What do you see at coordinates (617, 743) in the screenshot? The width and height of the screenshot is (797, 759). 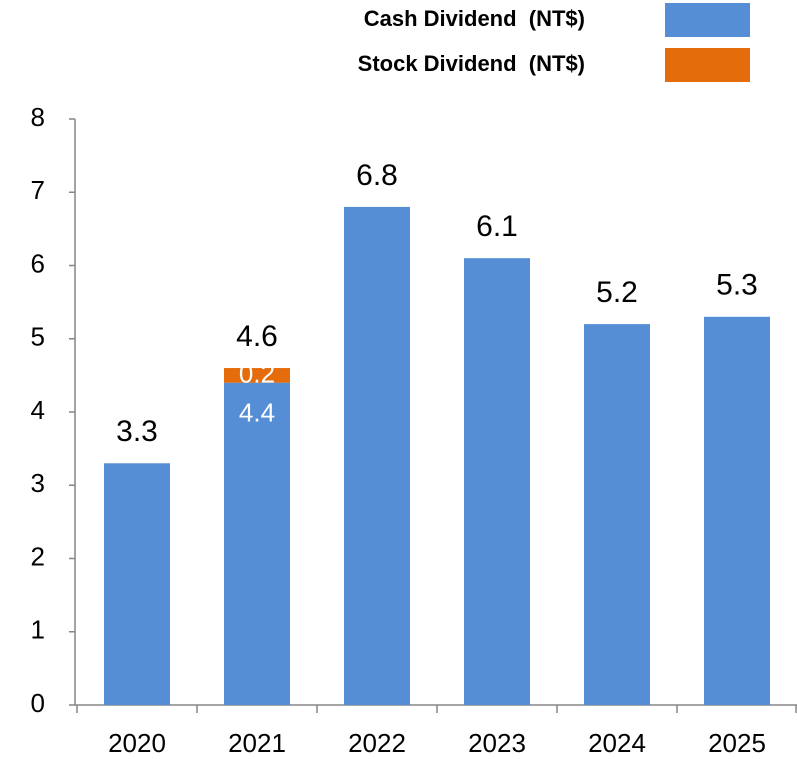 I see `x-tick-label: 2024` at bounding box center [617, 743].